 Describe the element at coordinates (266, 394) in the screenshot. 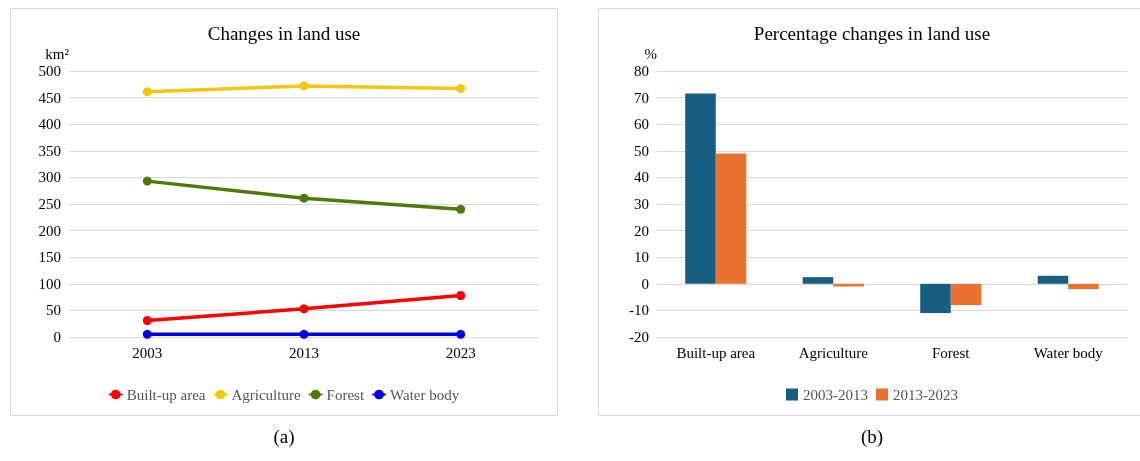

I see `legend-label: Agriculture` at that location.